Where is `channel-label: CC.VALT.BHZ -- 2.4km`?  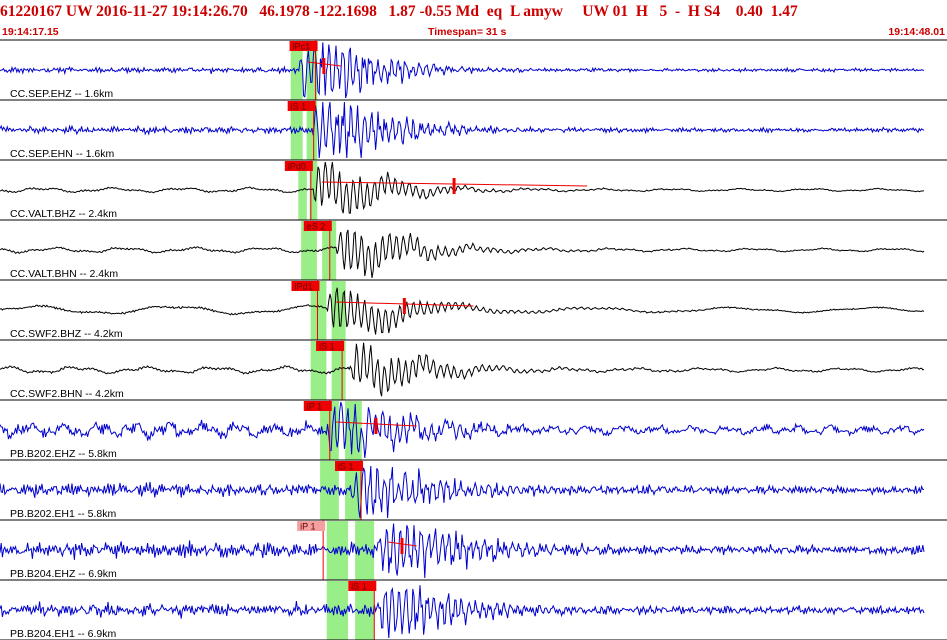 channel-label: CC.VALT.BHZ -- 2.4km is located at coordinates (63, 214).